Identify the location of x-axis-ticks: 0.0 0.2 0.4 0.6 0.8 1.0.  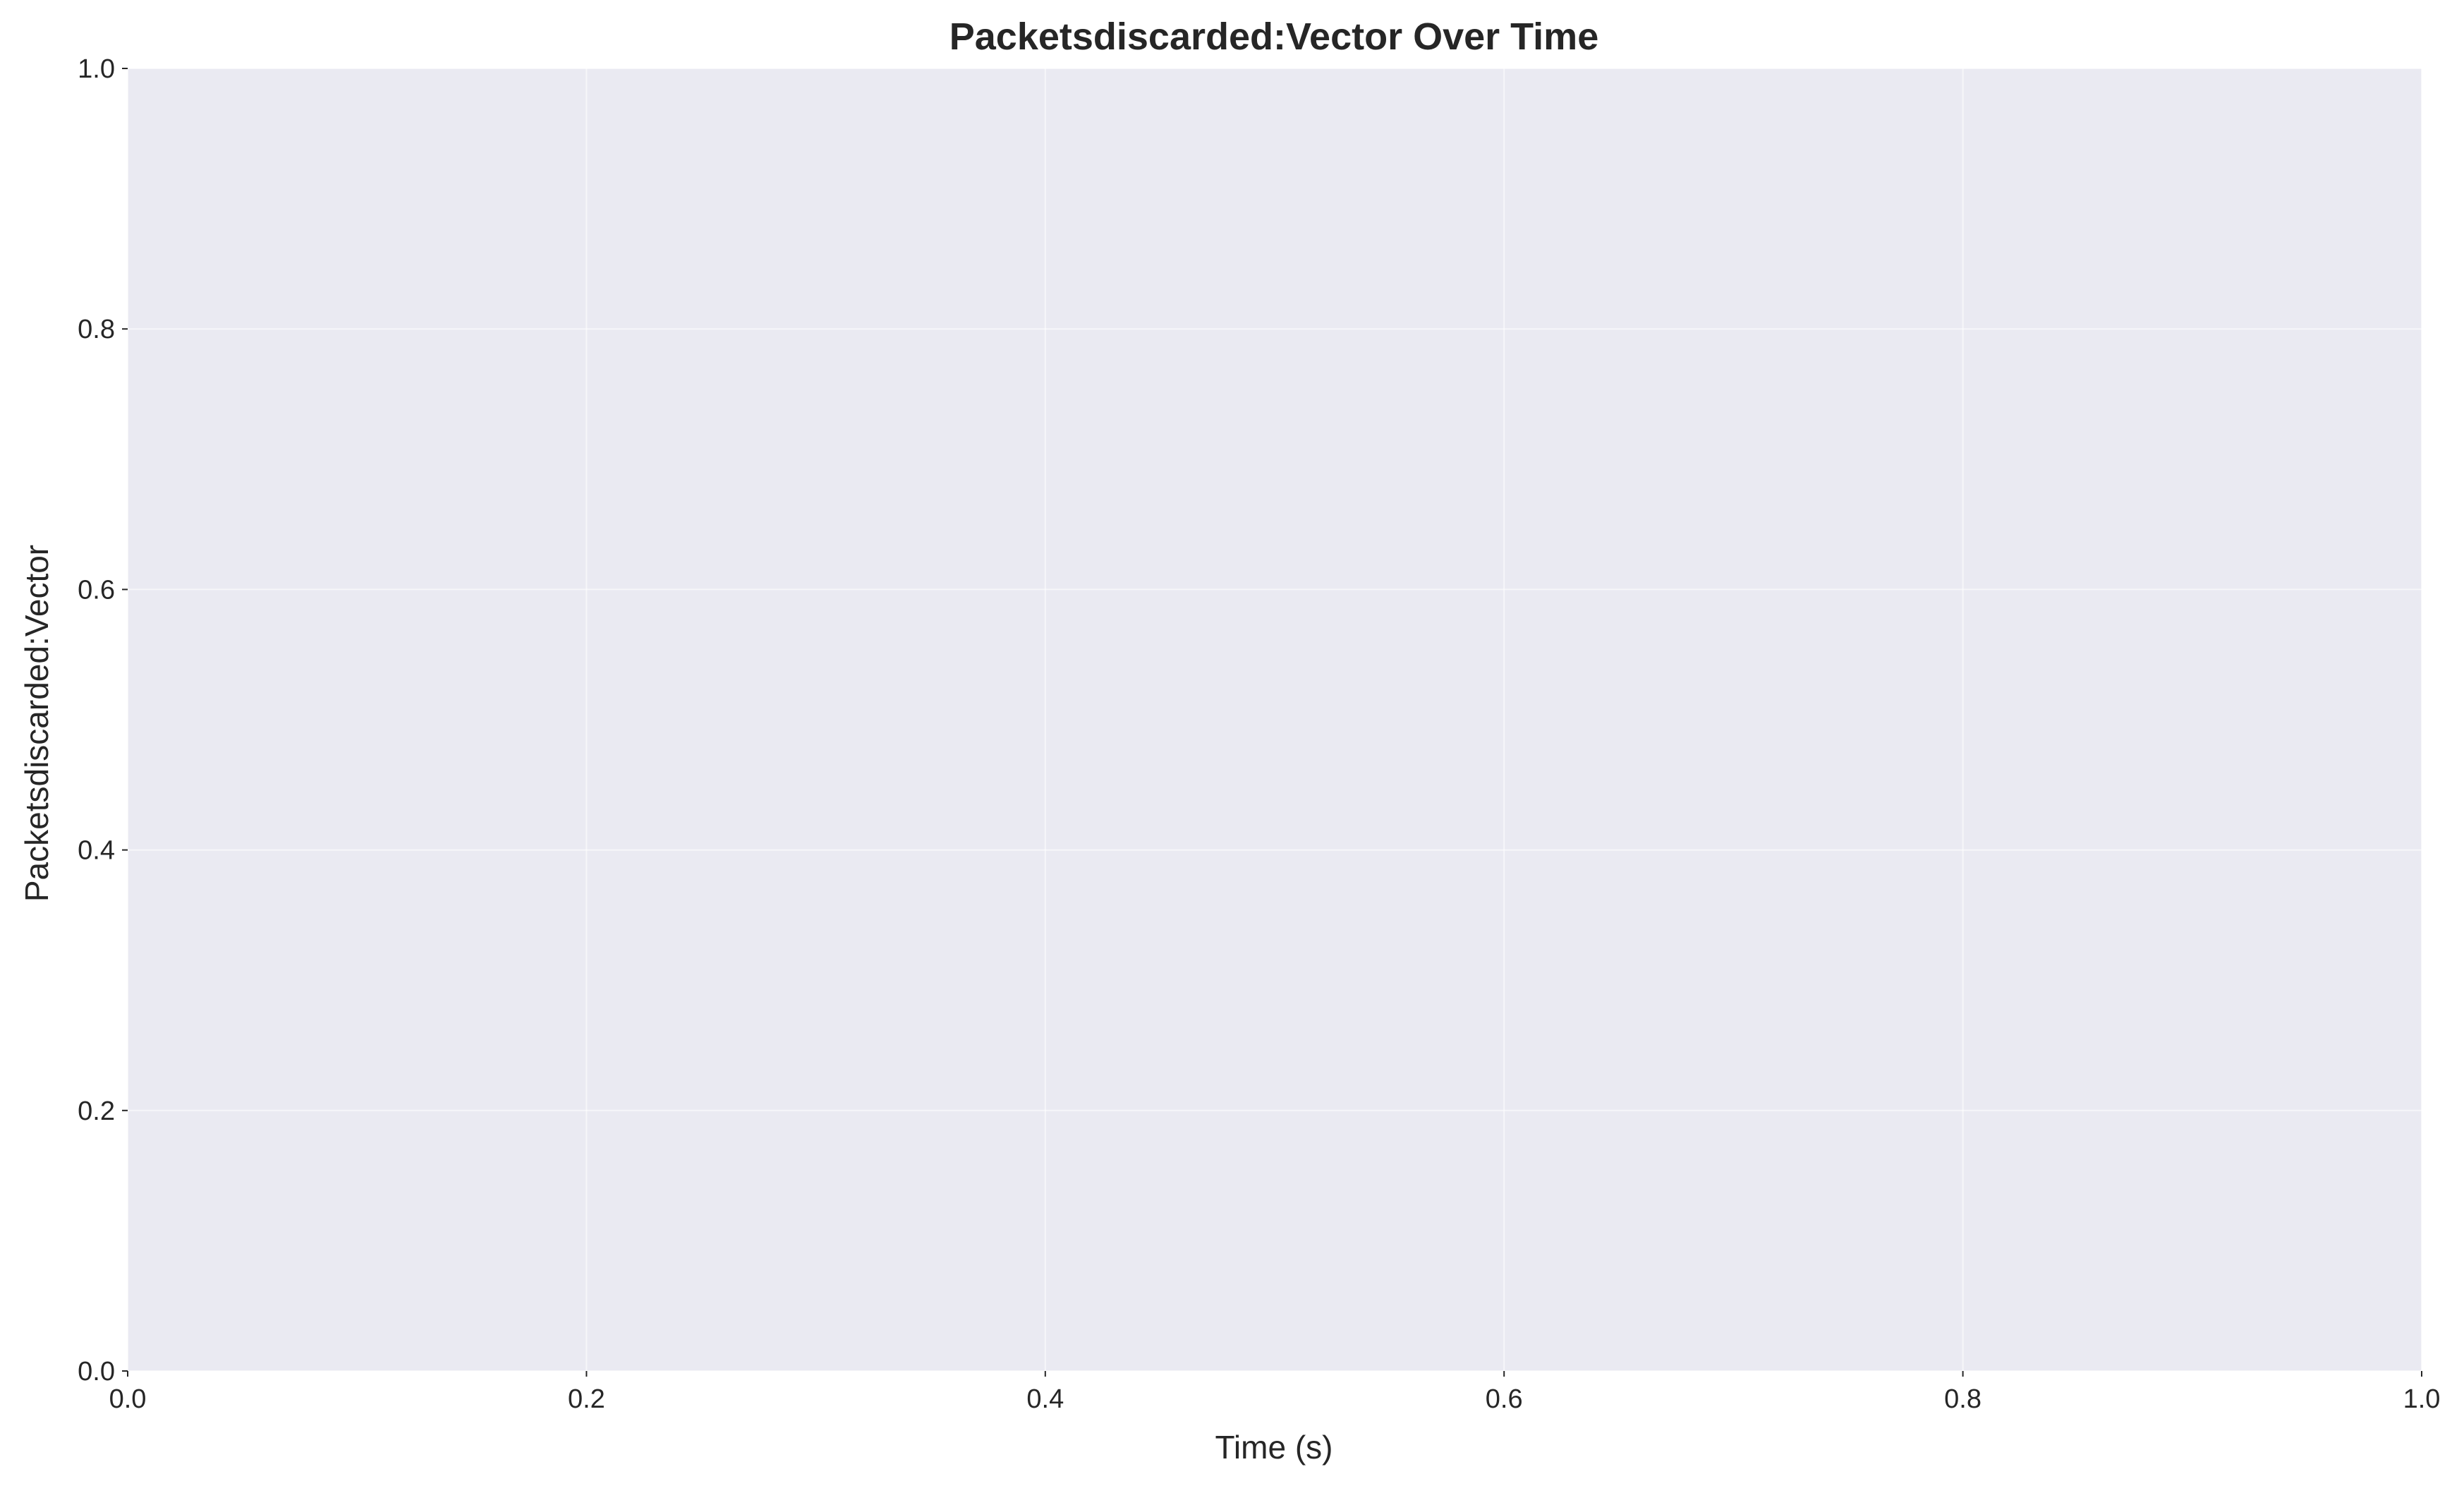
(1275, 1392).